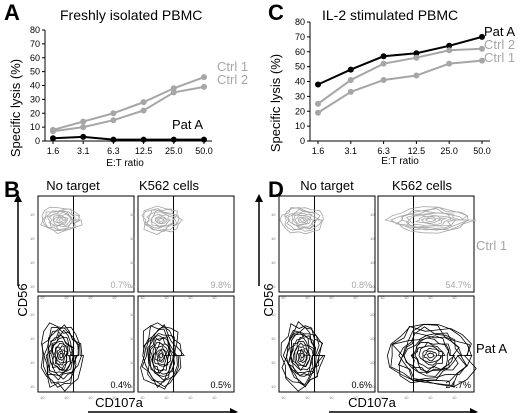 This screenshot has height=413, width=520. Describe the element at coordinates (144, 151) in the screenshot. I see `chart-a-xtick-label: 12.5` at that location.